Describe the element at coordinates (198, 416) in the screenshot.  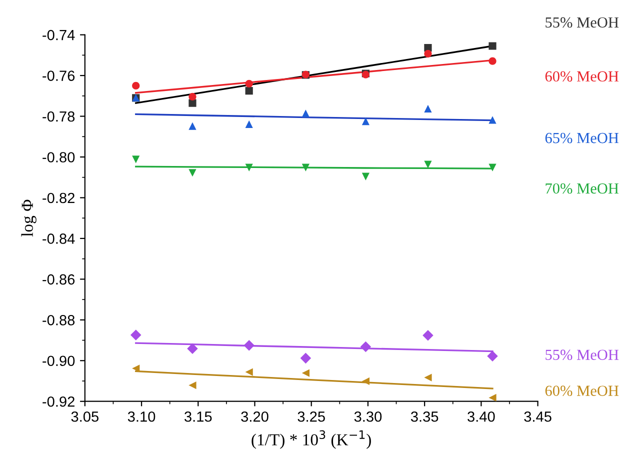
I see `x-tick-label: 3.15` at that location.